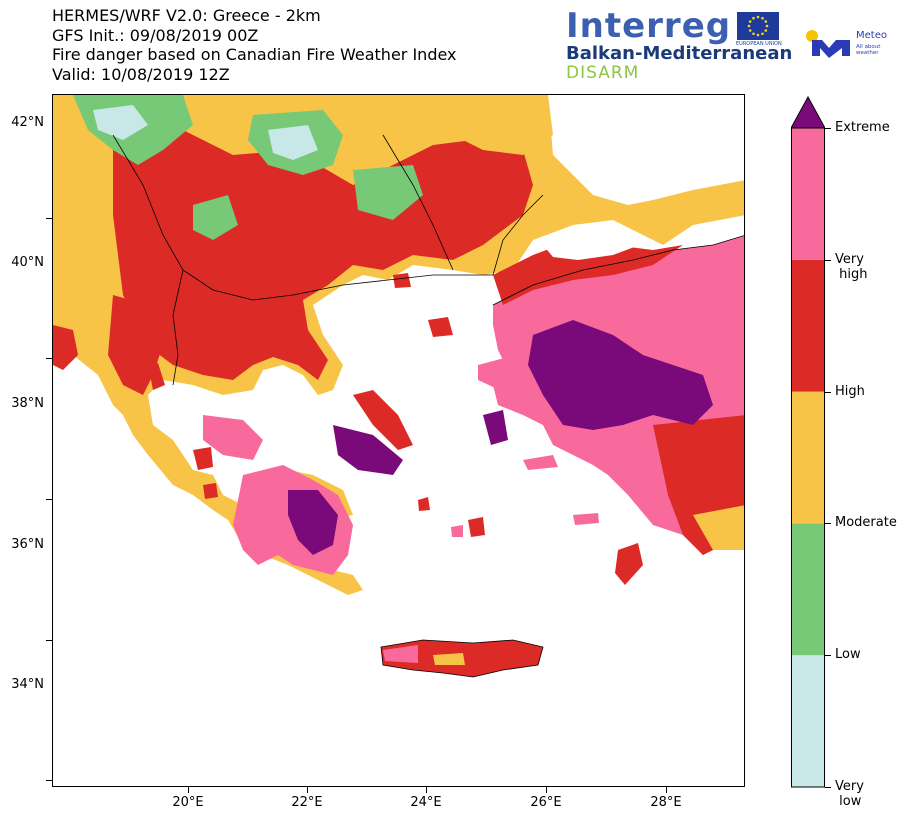  I want to click on moderate-zone-crete, so click(449, 659).